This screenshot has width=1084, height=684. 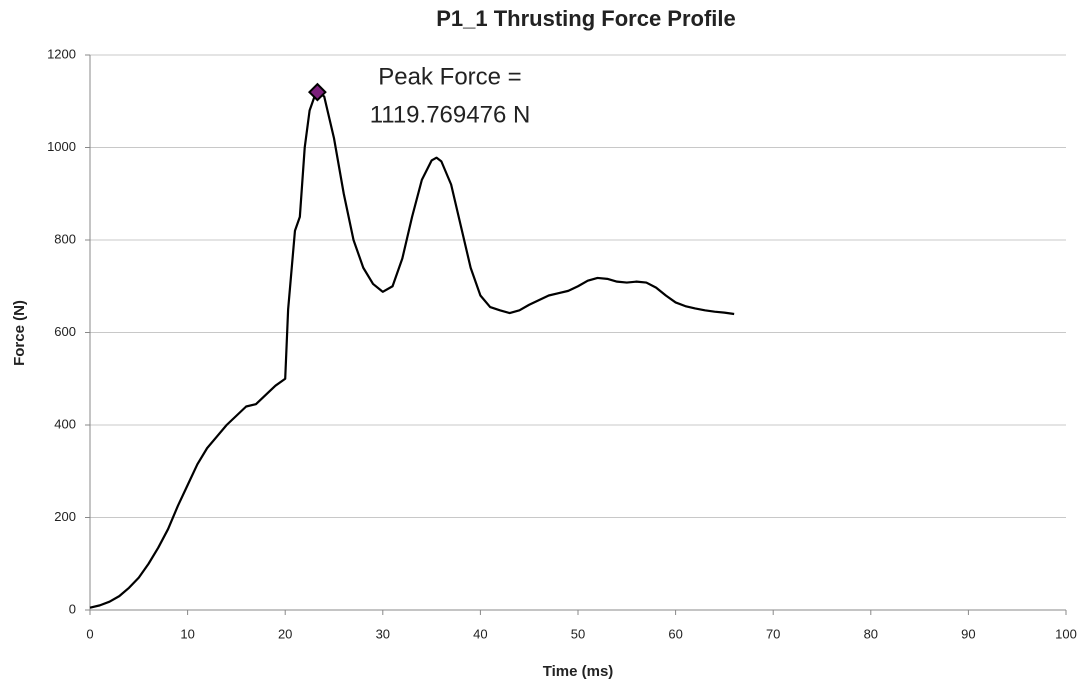 I want to click on x-tick-label: 80, so click(x=871, y=633).